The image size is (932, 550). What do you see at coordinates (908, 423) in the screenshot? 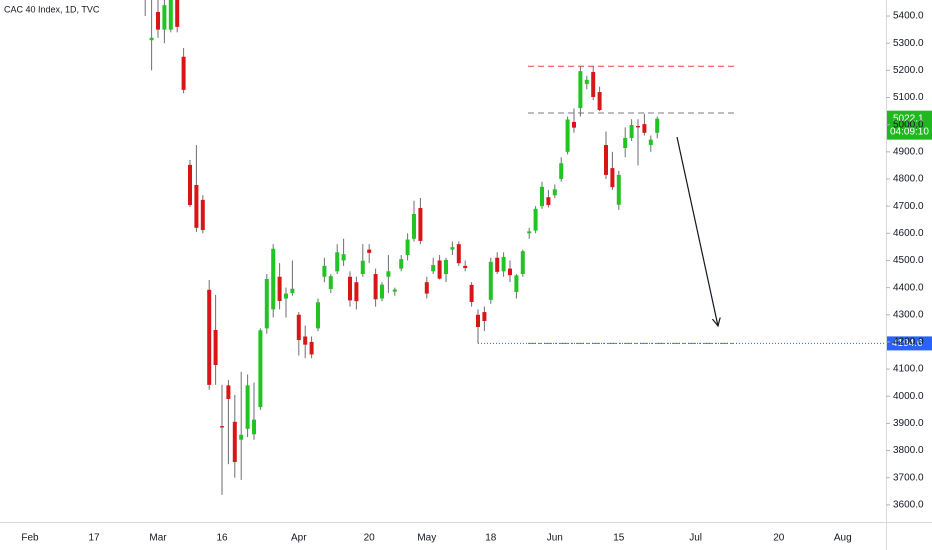
I see `y-tick-label: 3900.0` at bounding box center [908, 423].